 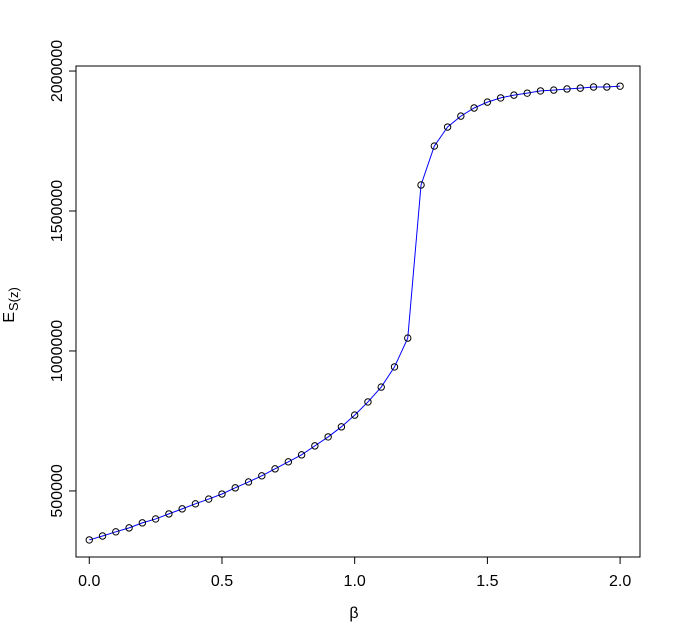 What do you see at coordinates (57, 351) in the screenshot?
I see `y-tick-label: 1000000` at bounding box center [57, 351].